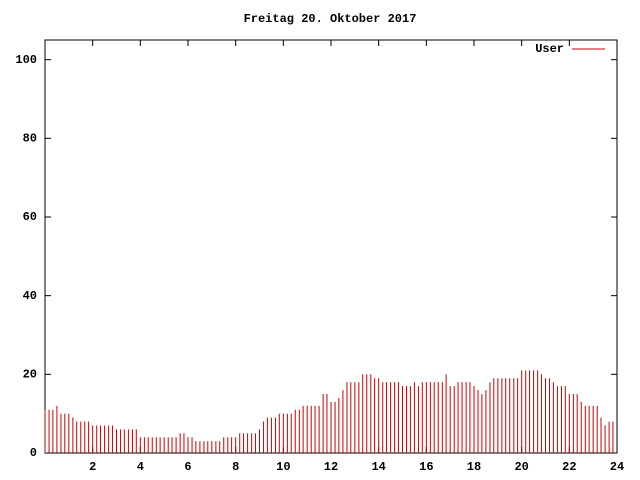 Image resolution: width=640 pixels, height=480 pixels. What do you see at coordinates (30, 139) in the screenshot?
I see `y-tick-label: 80` at bounding box center [30, 139].